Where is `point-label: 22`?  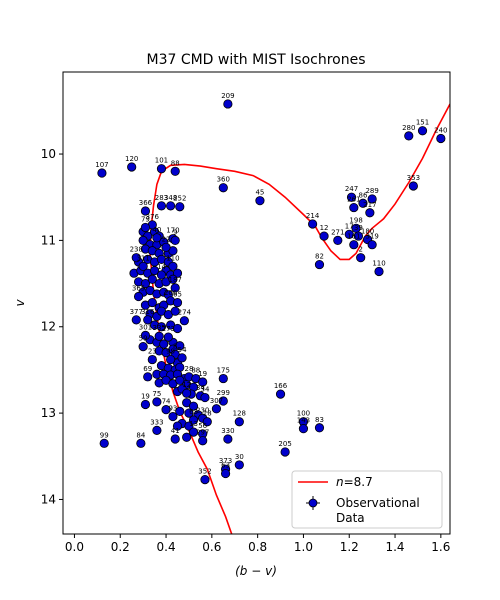 point-label: 22 is located at coordinates (166, 239).